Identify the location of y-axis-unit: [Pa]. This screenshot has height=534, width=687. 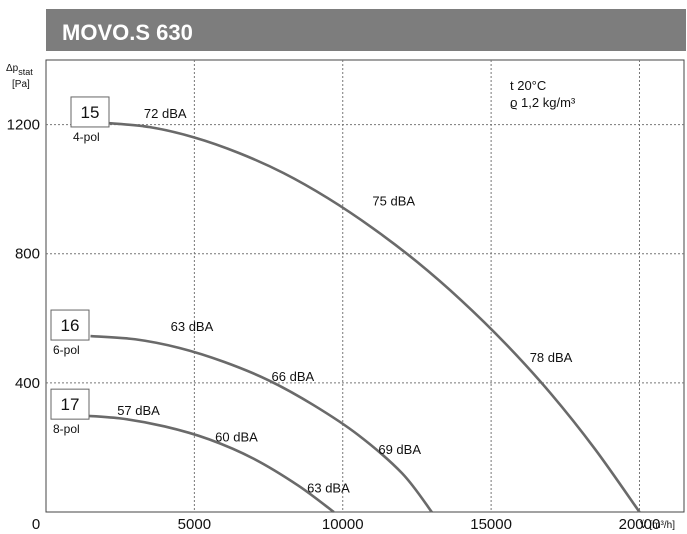
(21, 84).